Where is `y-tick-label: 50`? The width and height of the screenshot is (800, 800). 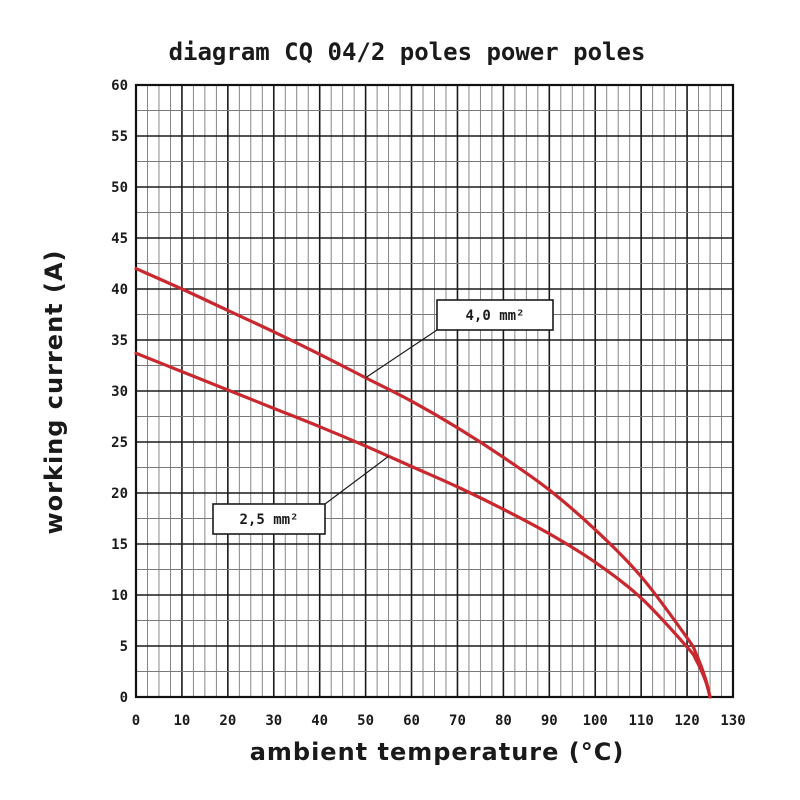 y-tick-label: 50 is located at coordinates (119, 188).